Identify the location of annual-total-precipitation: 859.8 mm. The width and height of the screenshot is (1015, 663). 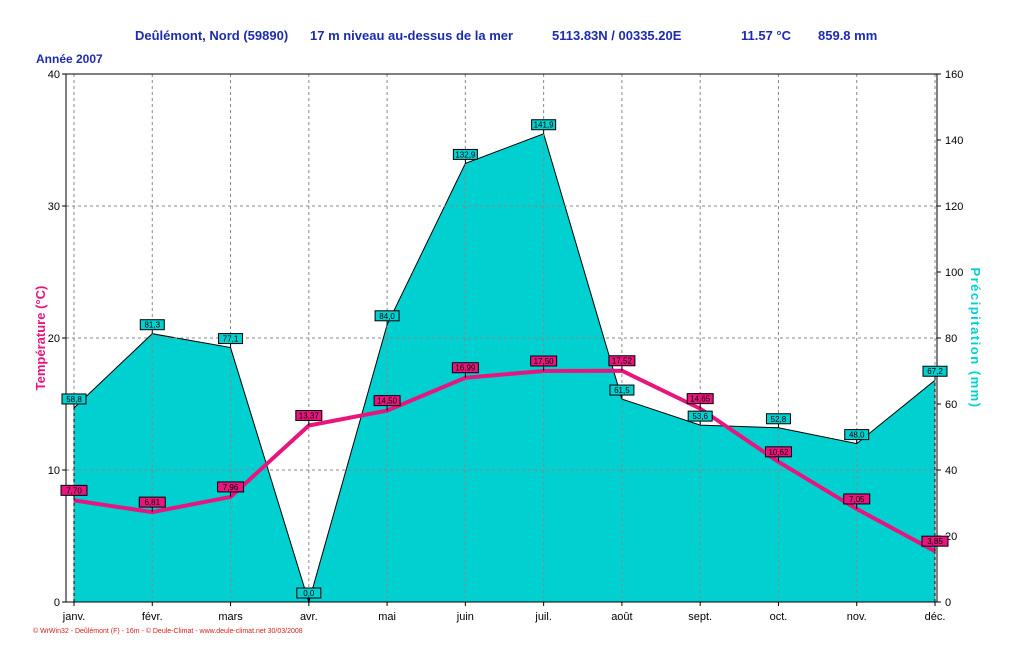
(848, 35).